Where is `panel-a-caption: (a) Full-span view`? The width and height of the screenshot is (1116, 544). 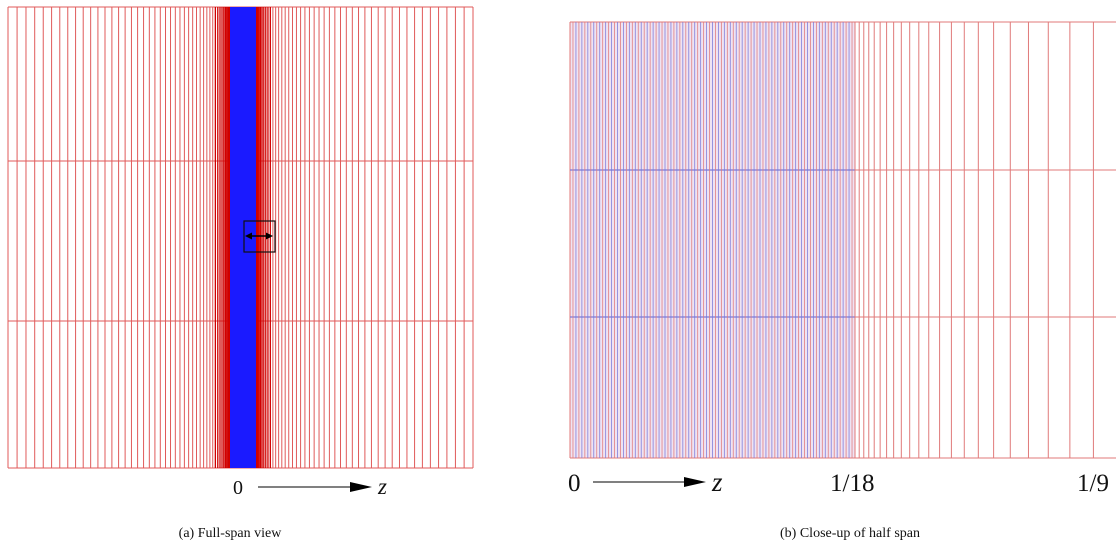 panel-a-caption: (a) Full-span view is located at coordinates (231, 533).